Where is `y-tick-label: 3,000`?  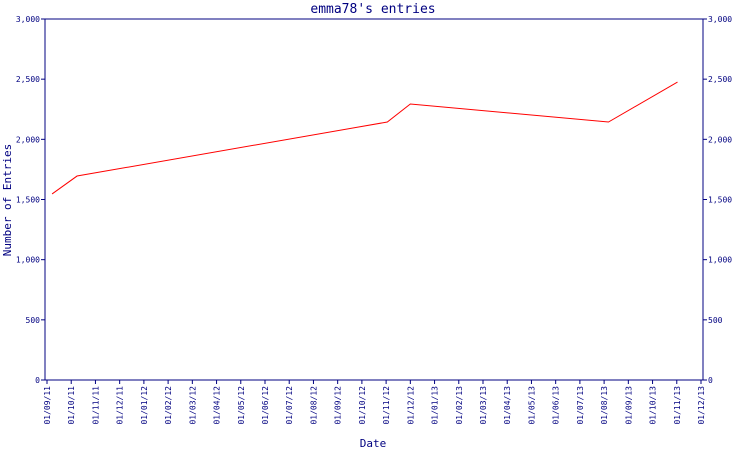
y-tick-label: 3,000 is located at coordinates (28, 19).